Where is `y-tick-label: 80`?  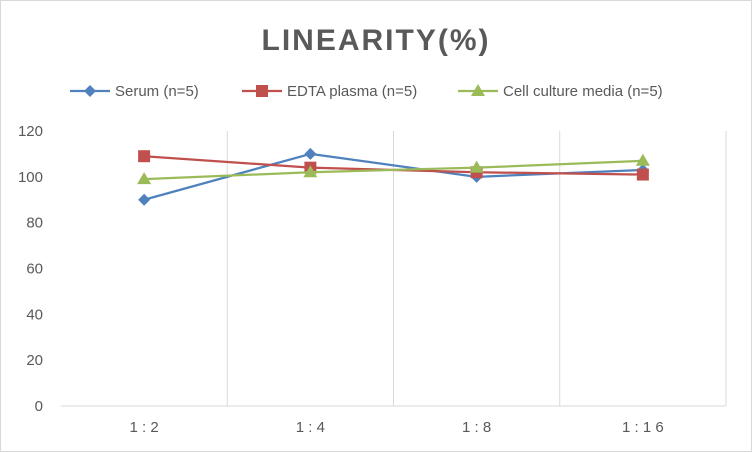 y-tick-label: 80 is located at coordinates (34, 223).